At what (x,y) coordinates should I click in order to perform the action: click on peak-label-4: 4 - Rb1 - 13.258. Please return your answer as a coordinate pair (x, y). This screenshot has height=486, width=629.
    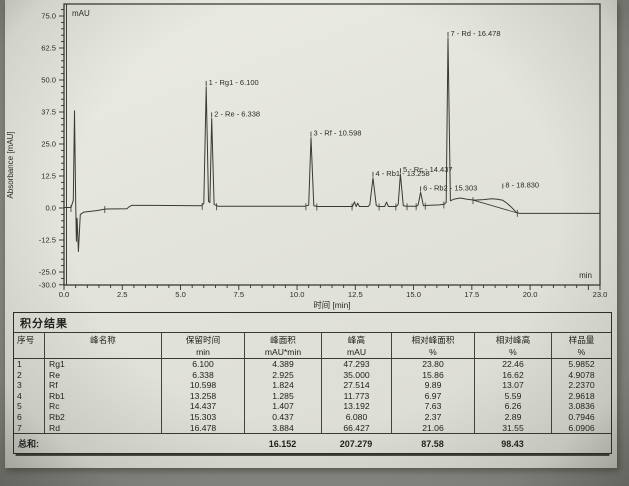
    Looking at the image, I should click on (402, 173).